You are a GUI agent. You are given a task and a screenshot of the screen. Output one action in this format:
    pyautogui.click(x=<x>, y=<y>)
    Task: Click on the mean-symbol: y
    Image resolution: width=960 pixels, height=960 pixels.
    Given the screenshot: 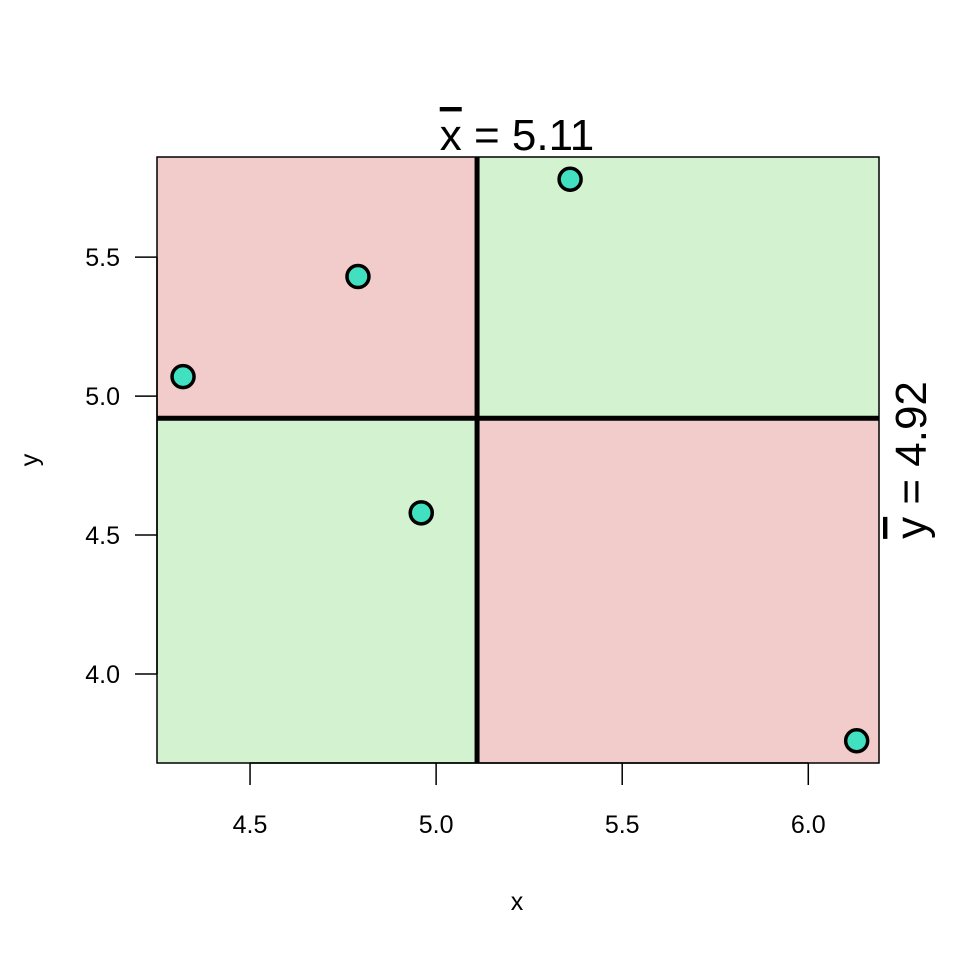 What is the action you would take?
    pyautogui.click(x=911, y=528)
    